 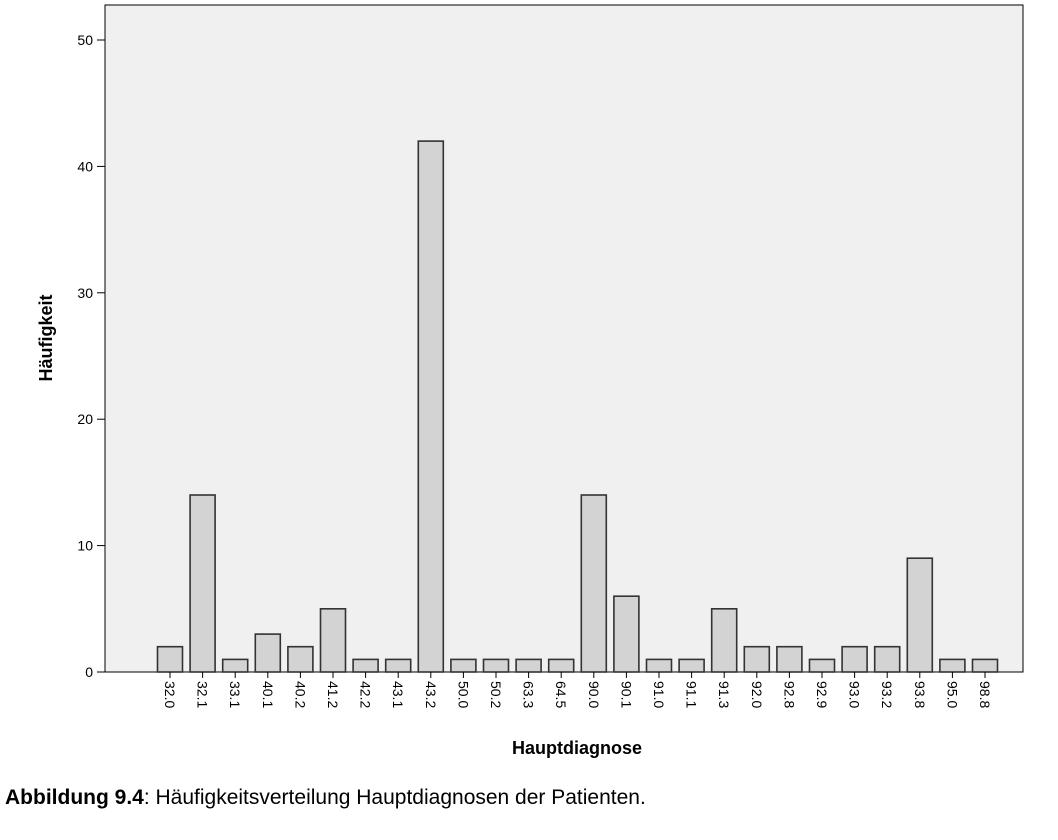 What do you see at coordinates (74, 797) in the screenshot?
I see `caption-label: Abbildung 9.4` at bounding box center [74, 797].